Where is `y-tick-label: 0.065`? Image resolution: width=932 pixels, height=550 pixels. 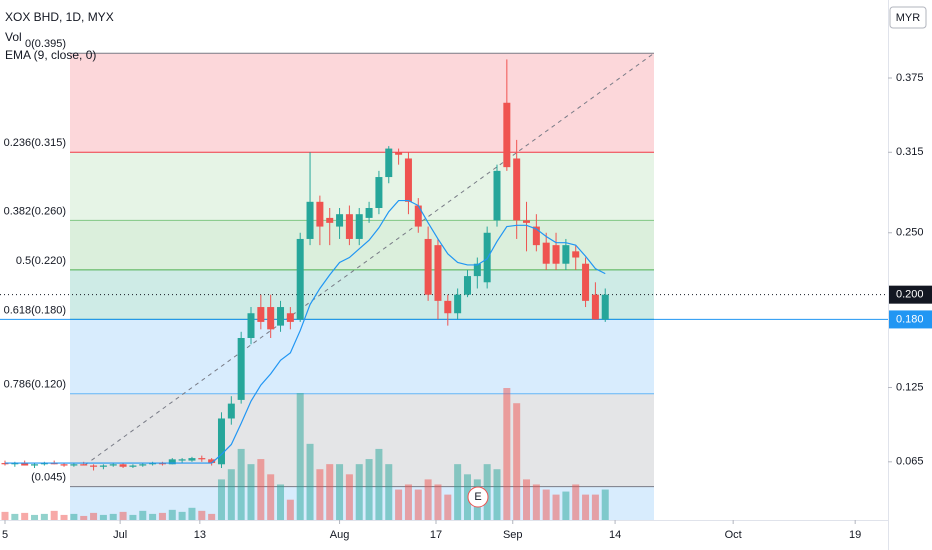
y-tick-label: 0.065 is located at coordinates (910, 462).